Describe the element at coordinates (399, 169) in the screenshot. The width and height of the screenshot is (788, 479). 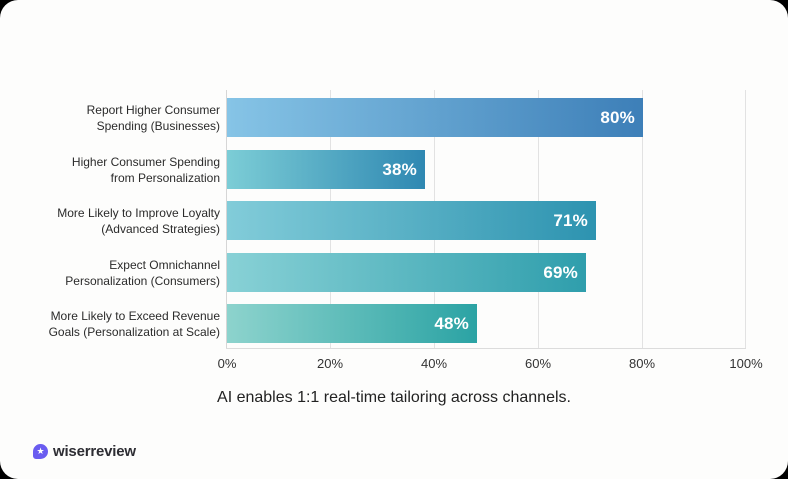
I see `bar-value-label: 38%` at that location.